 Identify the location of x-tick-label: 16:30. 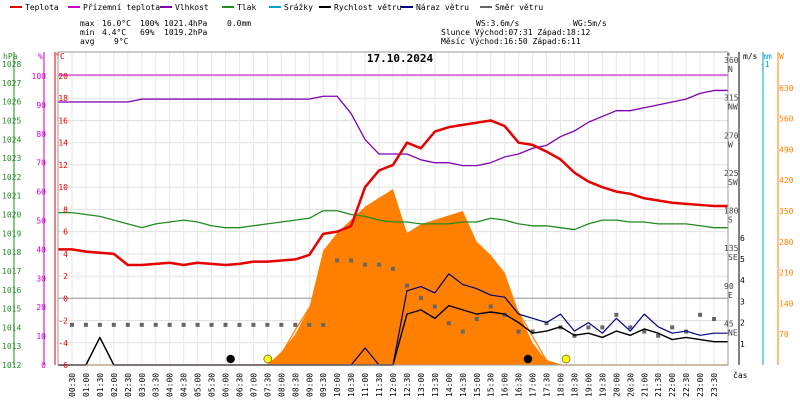
(519, 385).